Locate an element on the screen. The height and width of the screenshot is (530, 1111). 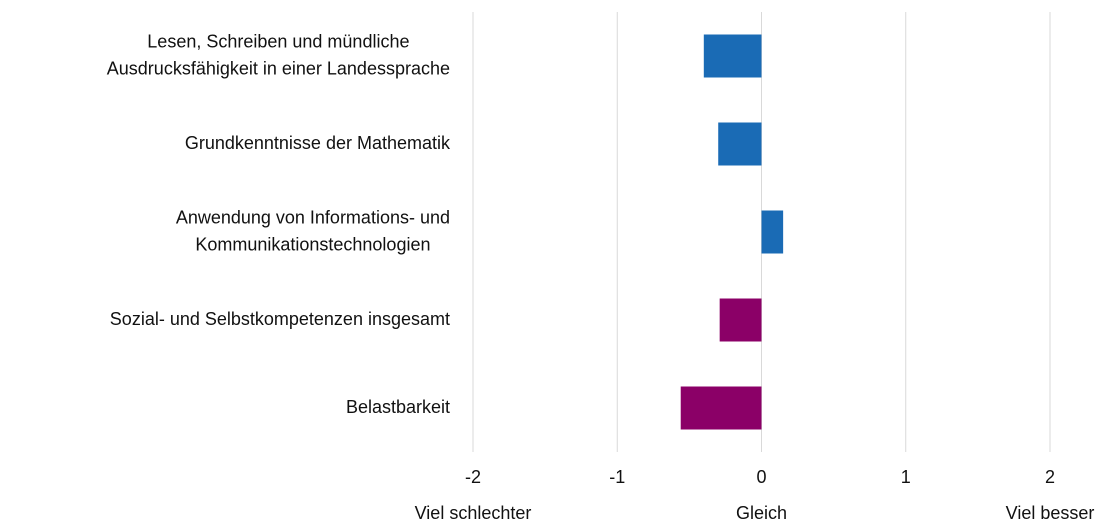
x-tick-label: 0 is located at coordinates (761, 477).